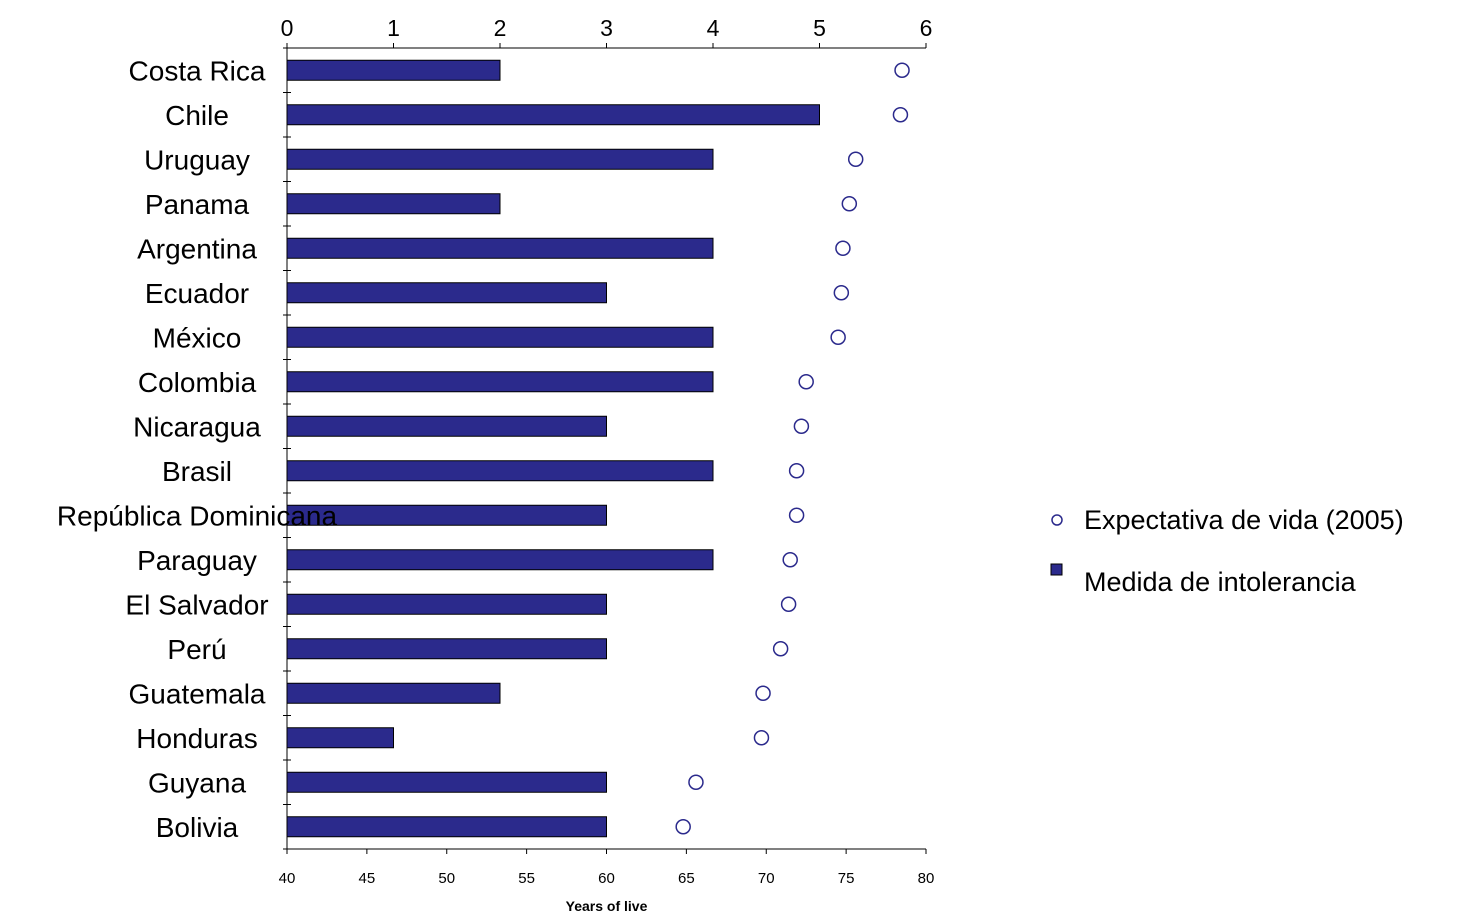 This screenshot has width=1462, height=916. I want to click on bottom-tick-label: 45, so click(367, 878).